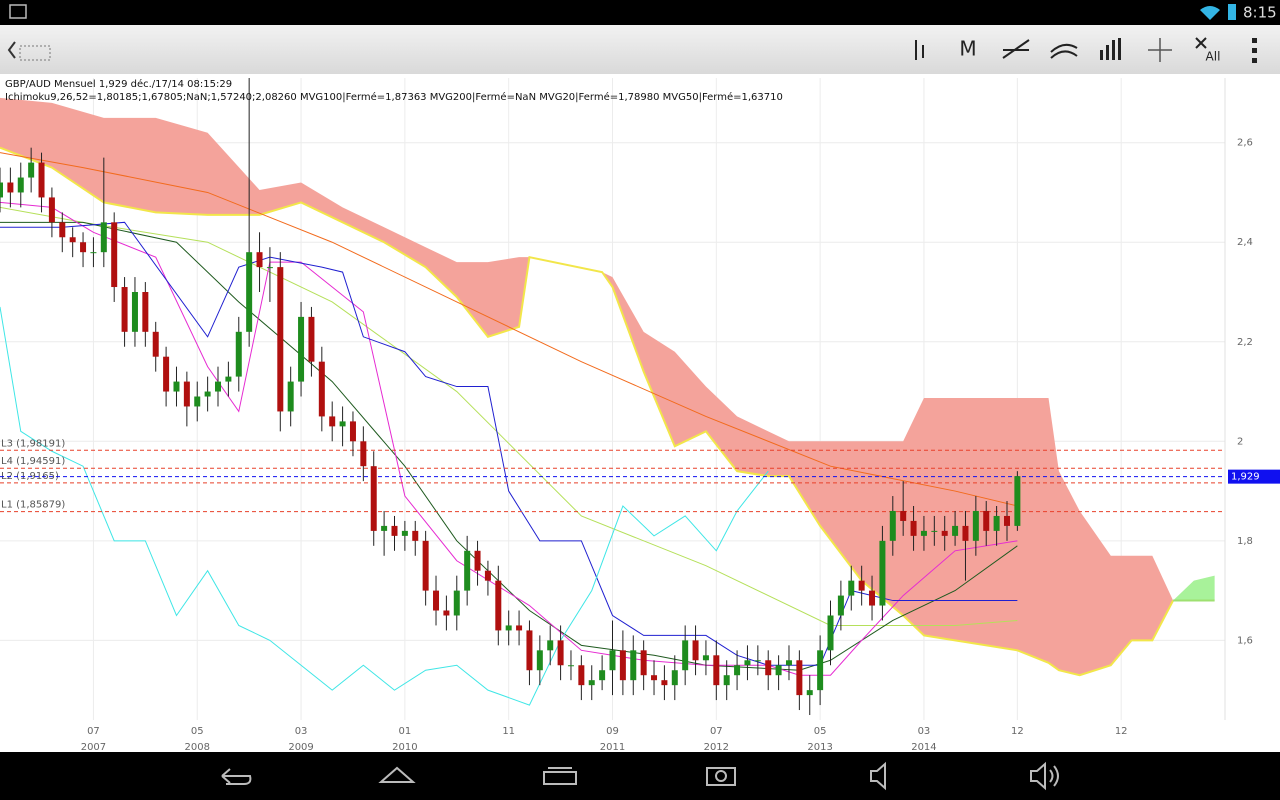  What do you see at coordinates (300, 747) in the screenshot?
I see `x-tick-year: 2009` at bounding box center [300, 747].